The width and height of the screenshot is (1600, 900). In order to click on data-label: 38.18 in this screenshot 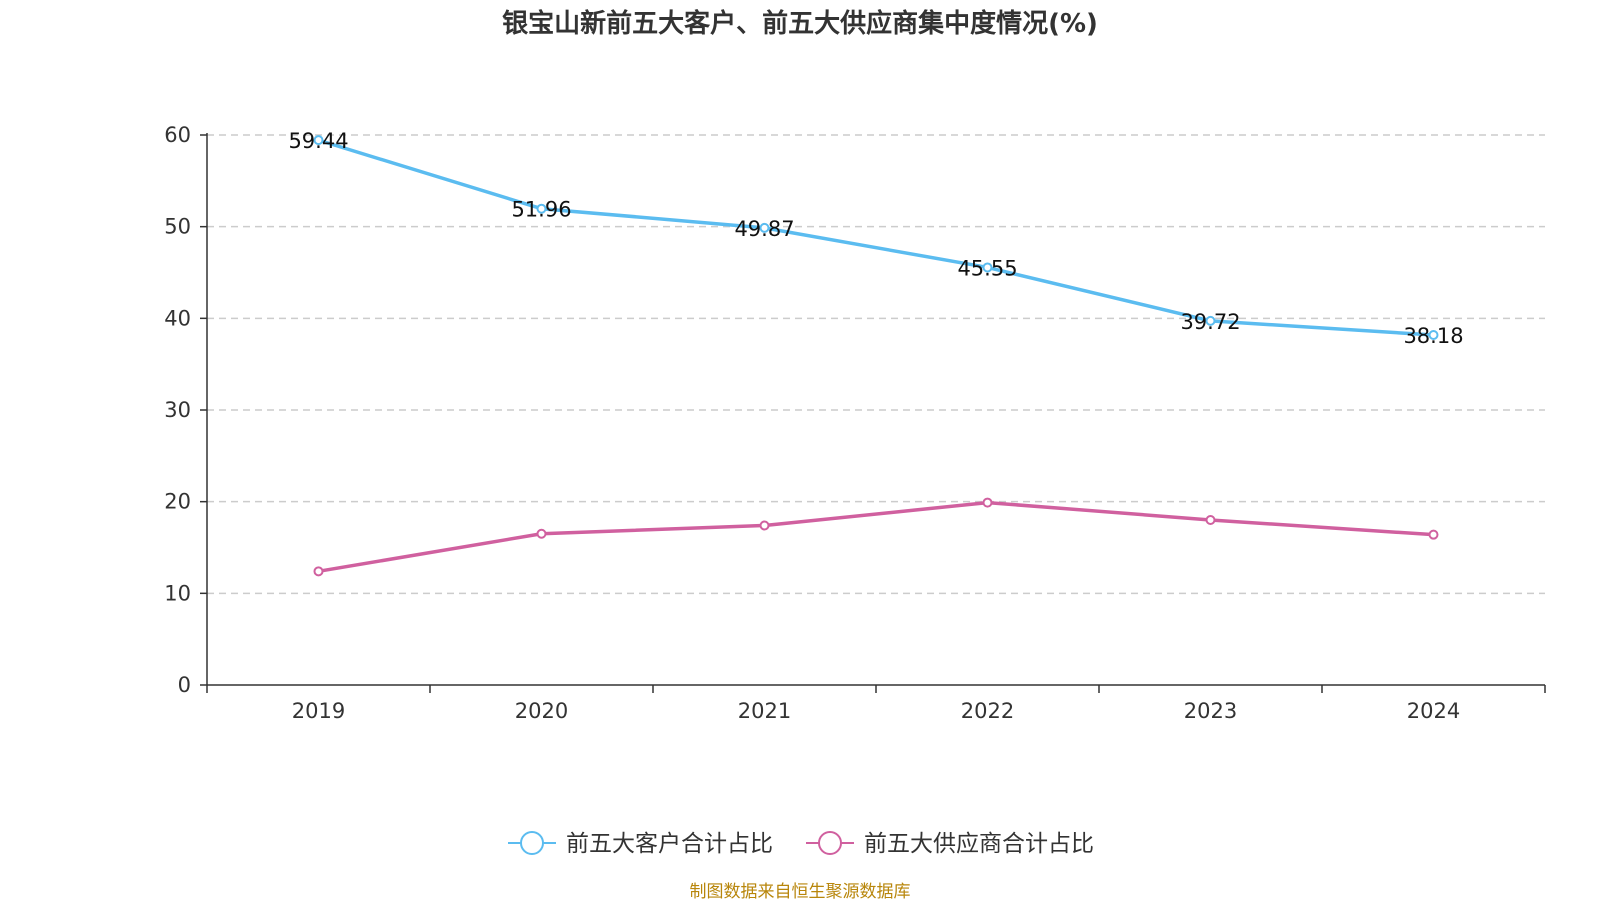, I will do `click(1433, 336)`.